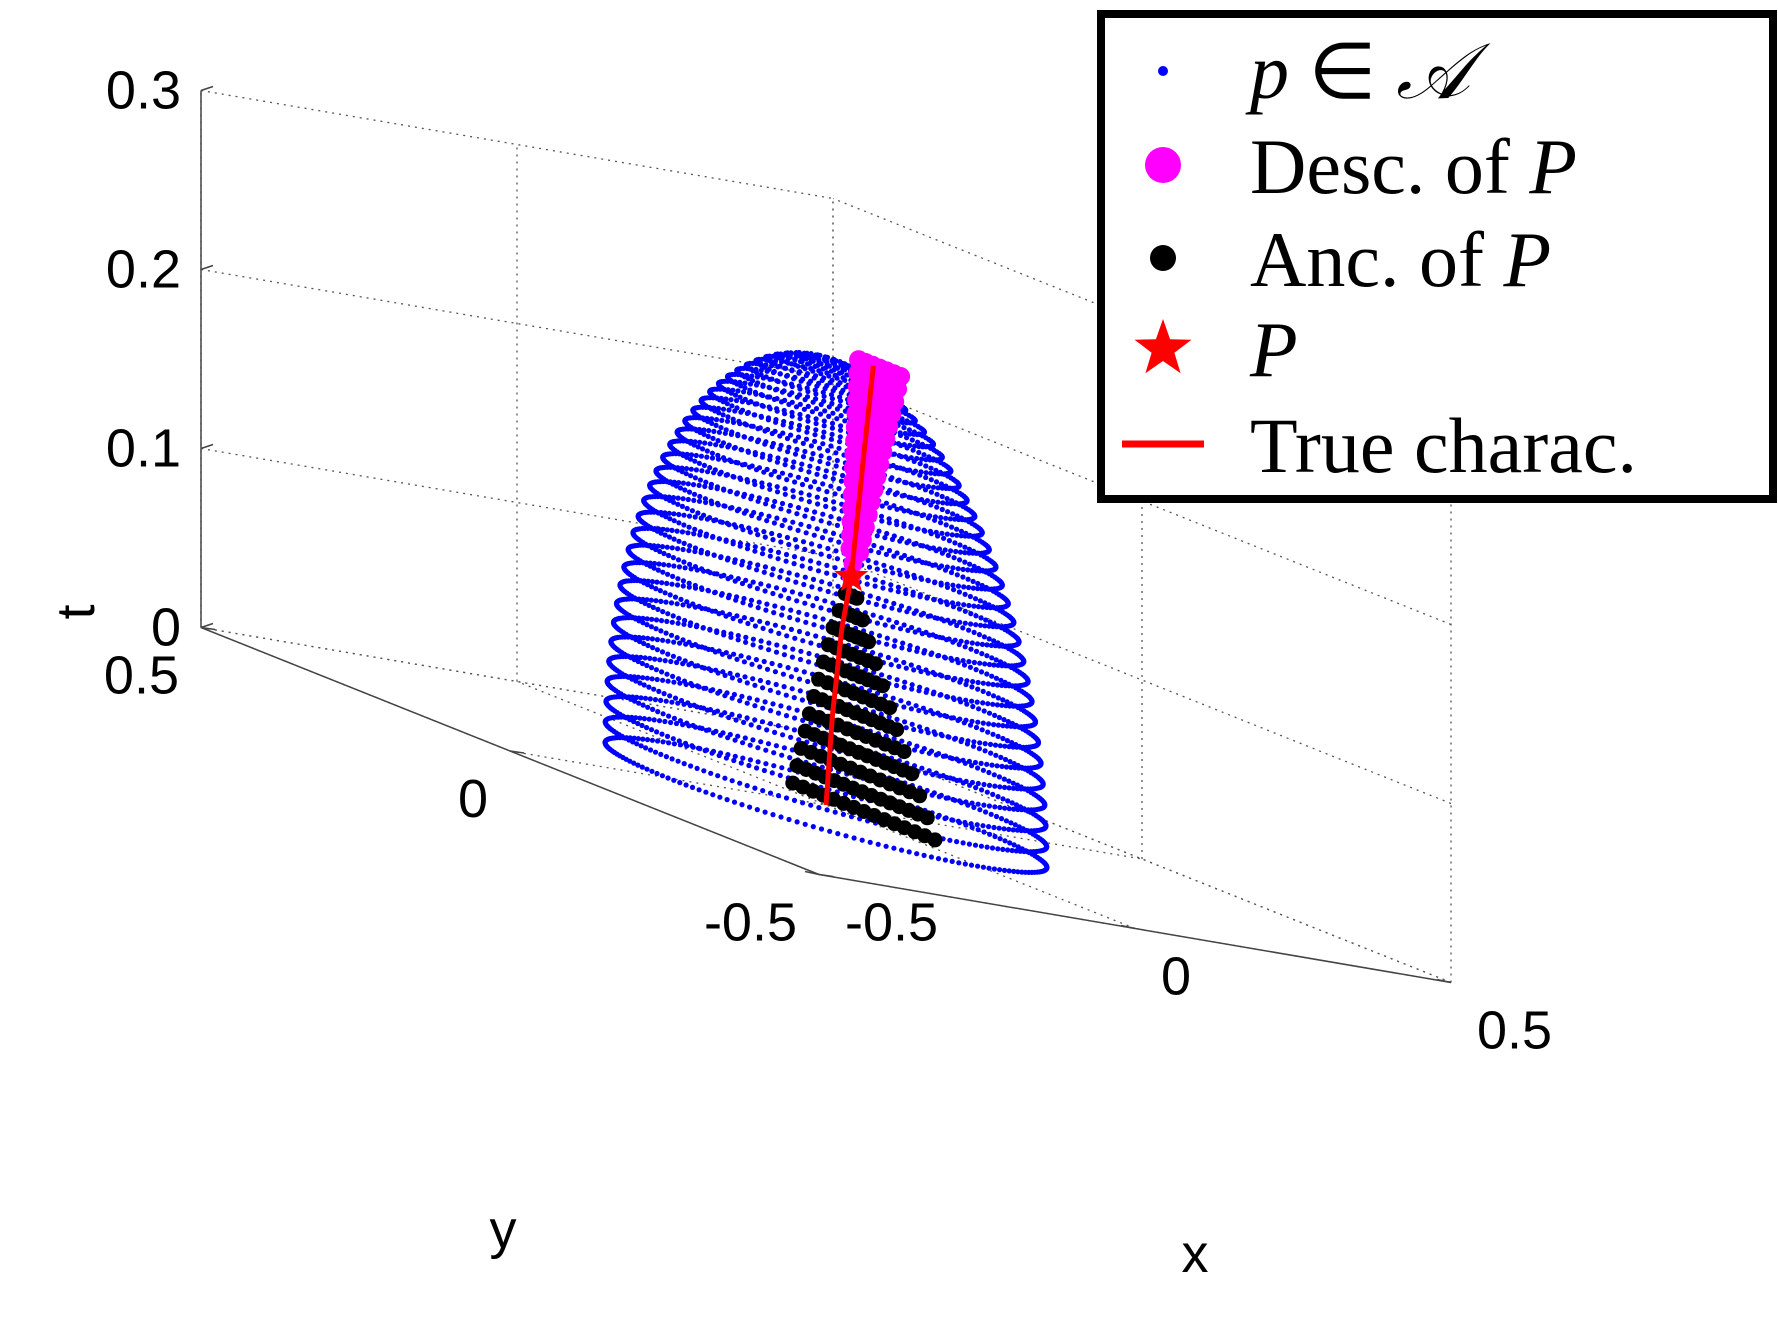 This screenshot has height=1333, width=1778. Describe the element at coordinates (141, 676) in the screenshot. I see `y-tick-label: 0.5` at that location.